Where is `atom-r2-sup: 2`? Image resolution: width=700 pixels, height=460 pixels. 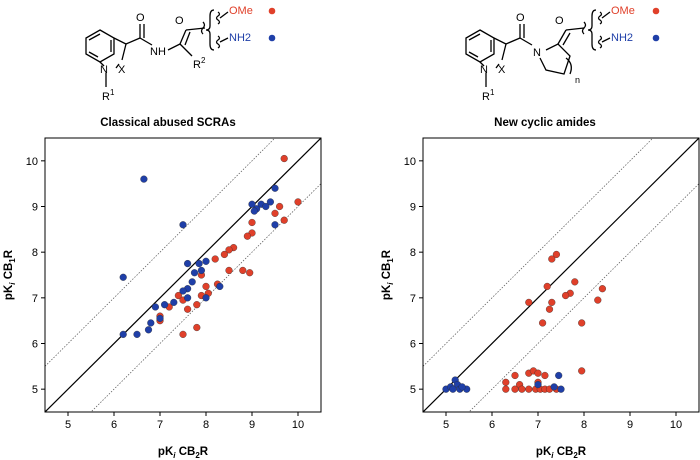 atom-r2-sup: 2 is located at coordinates (203, 60).